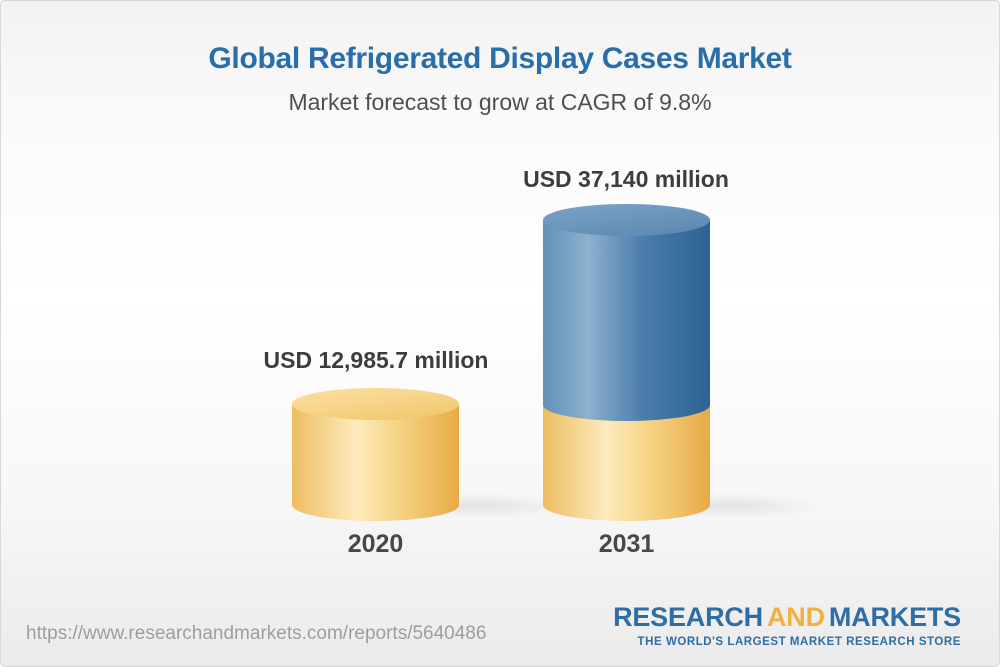 The image size is (1000, 667). What do you see at coordinates (376, 360) in the screenshot?
I see `value-label-2020: USD 12,985.7 million` at bounding box center [376, 360].